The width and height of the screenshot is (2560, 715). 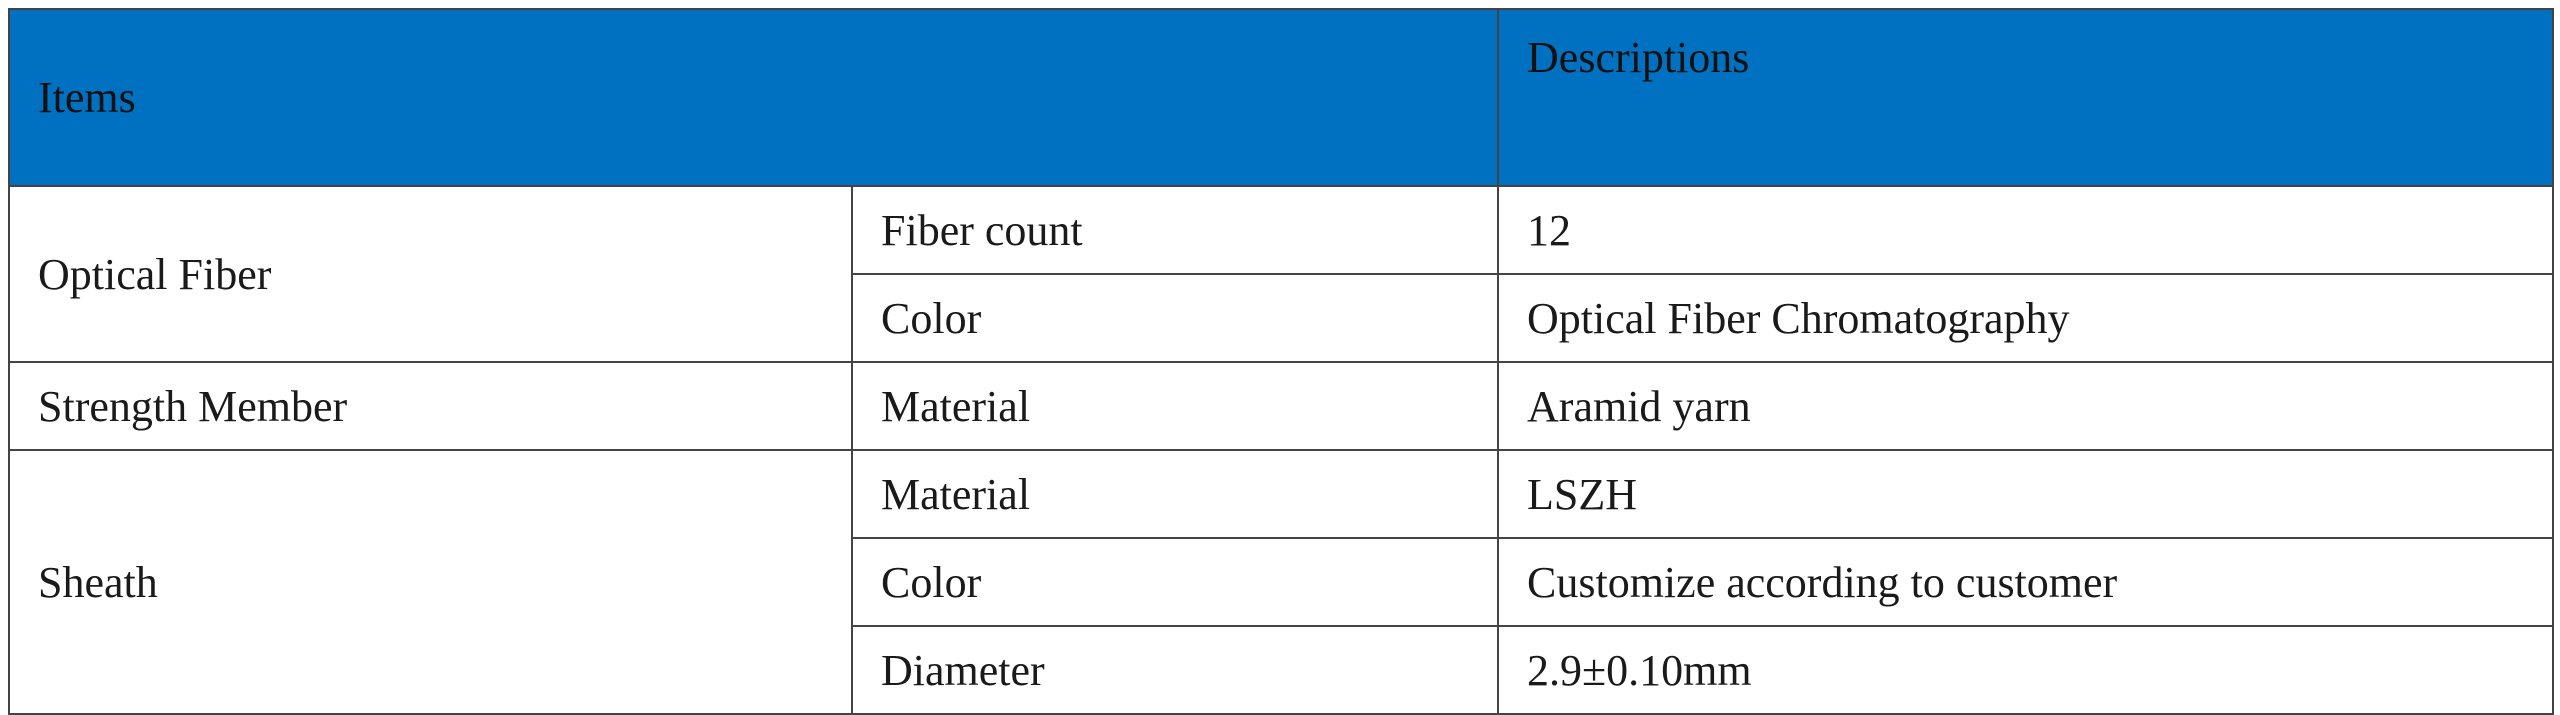 What do you see at coordinates (753, 97) in the screenshot?
I see `header-items: Items` at bounding box center [753, 97].